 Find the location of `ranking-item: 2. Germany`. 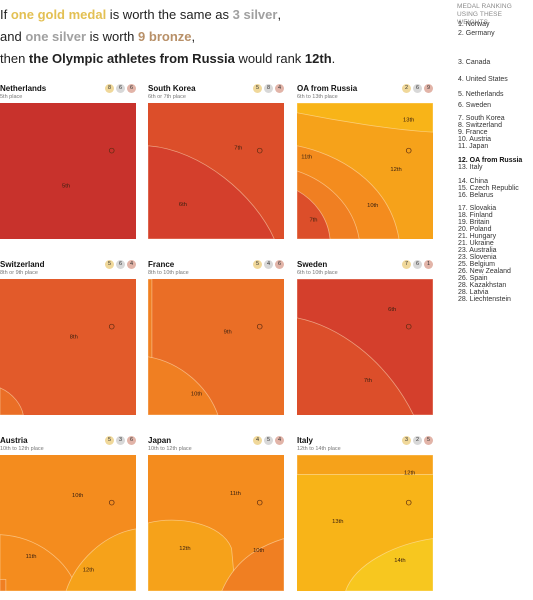

ranking-item: 2. Germany is located at coordinates (476, 33).